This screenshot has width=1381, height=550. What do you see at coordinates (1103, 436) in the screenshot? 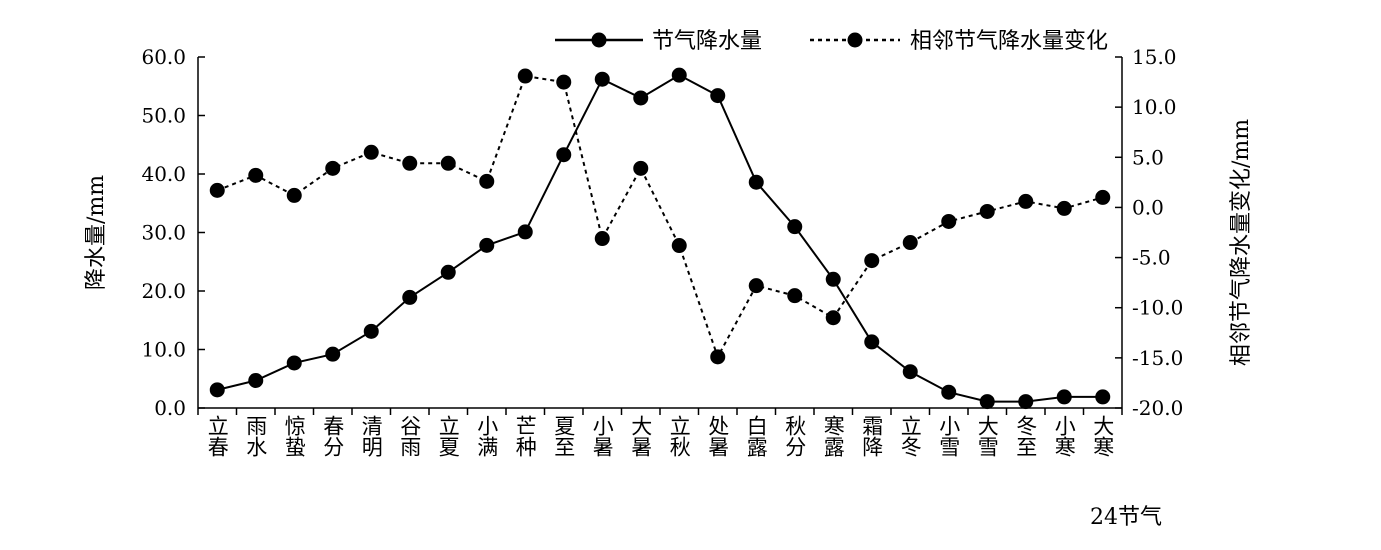
I see `x-category-label: 大寒` at bounding box center [1103, 436].